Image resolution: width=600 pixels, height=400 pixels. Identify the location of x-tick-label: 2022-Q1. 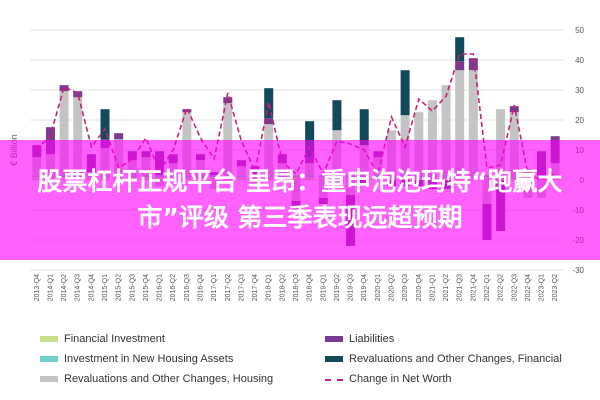
(487, 287).